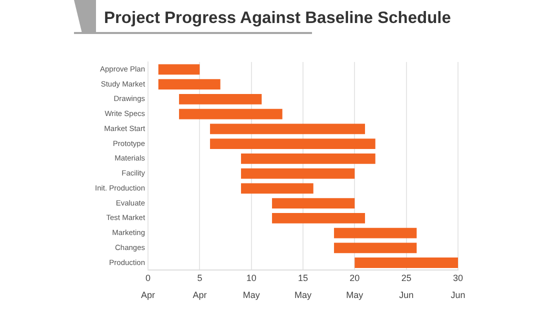  I want to click on x-tick-label: 5, so click(199, 278).